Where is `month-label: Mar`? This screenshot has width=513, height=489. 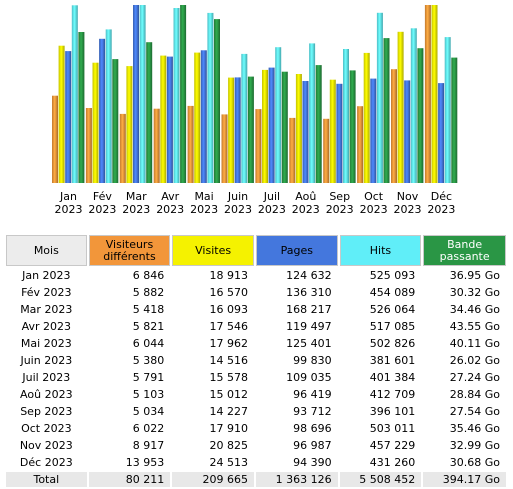
month-label: Mar is located at coordinates (136, 196).